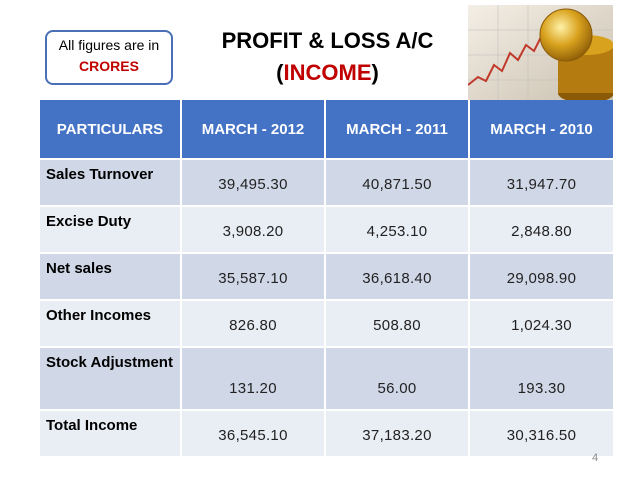 This screenshot has height=478, width=638. I want to click on title-paren: (, so click(280, 72).